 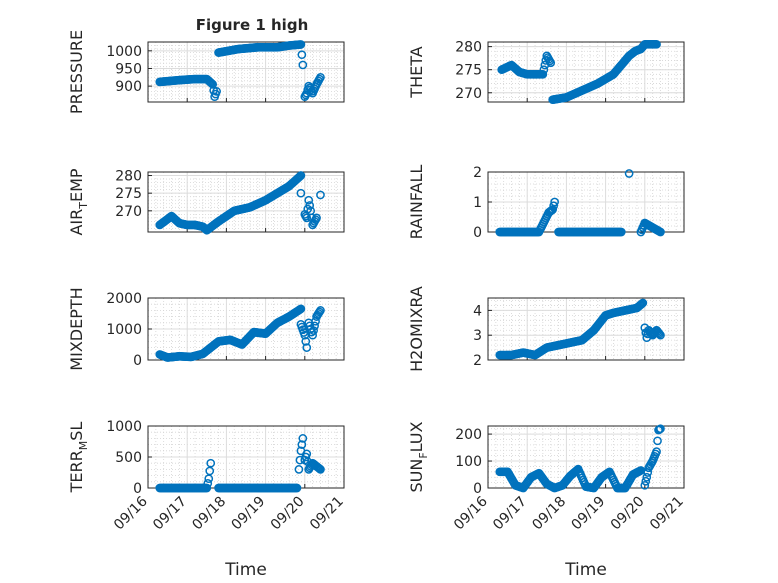 What do you see at coordinates (128, 458) in the screenshot?
I see `y-tick-label: 500` at bounding box center [128, 458].